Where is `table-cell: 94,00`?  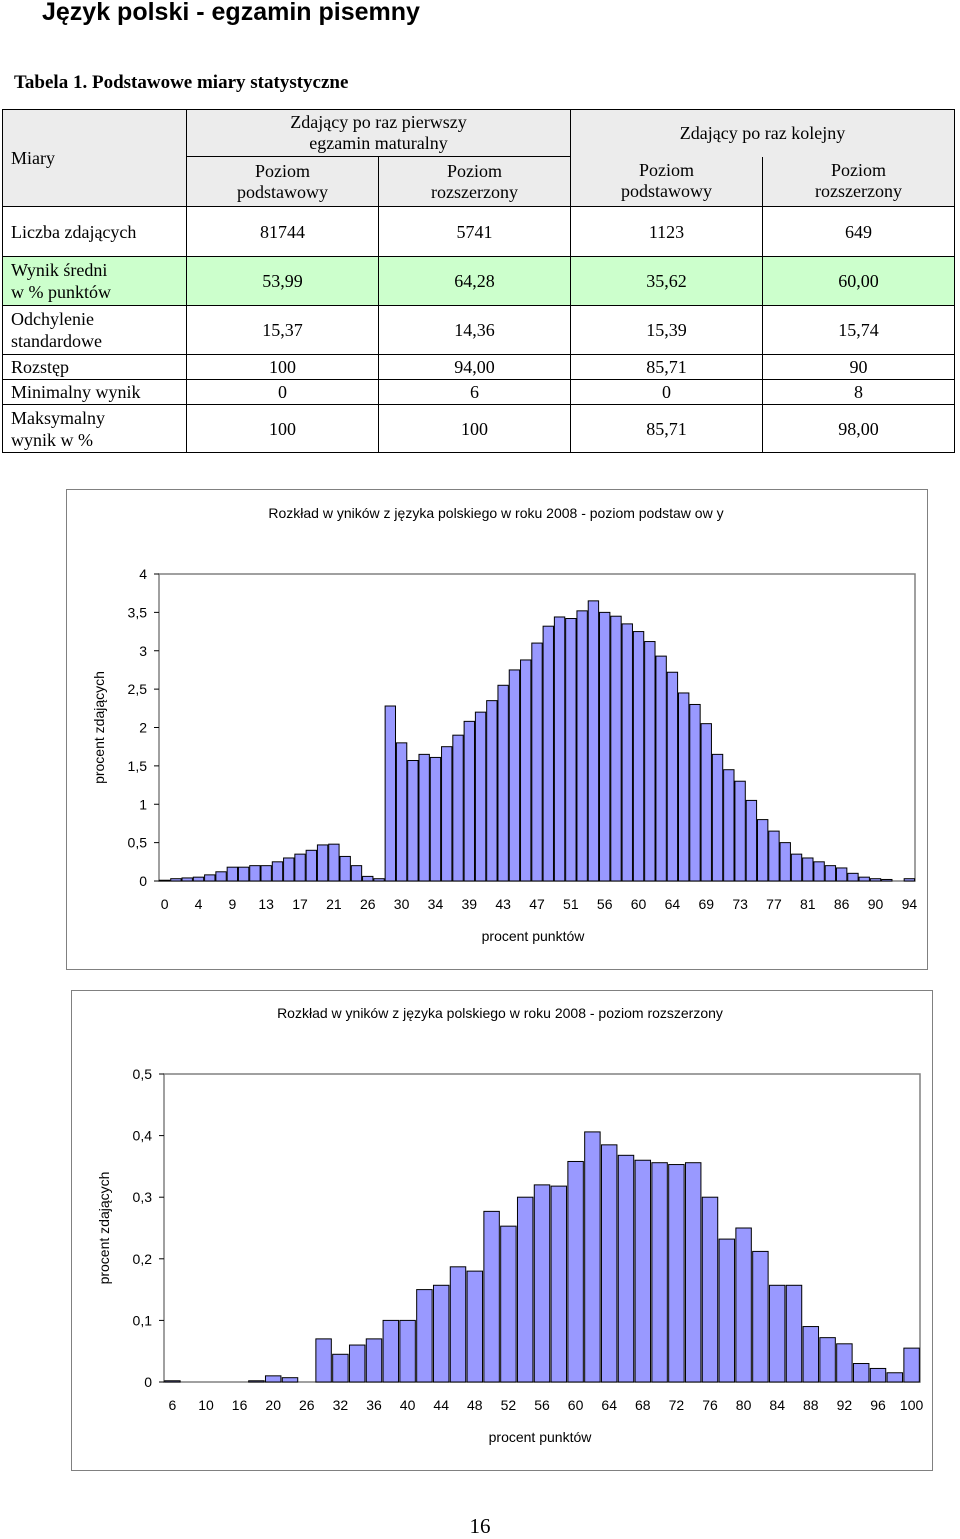
table-cell: 94,00 is located at coordinates (474, 367).